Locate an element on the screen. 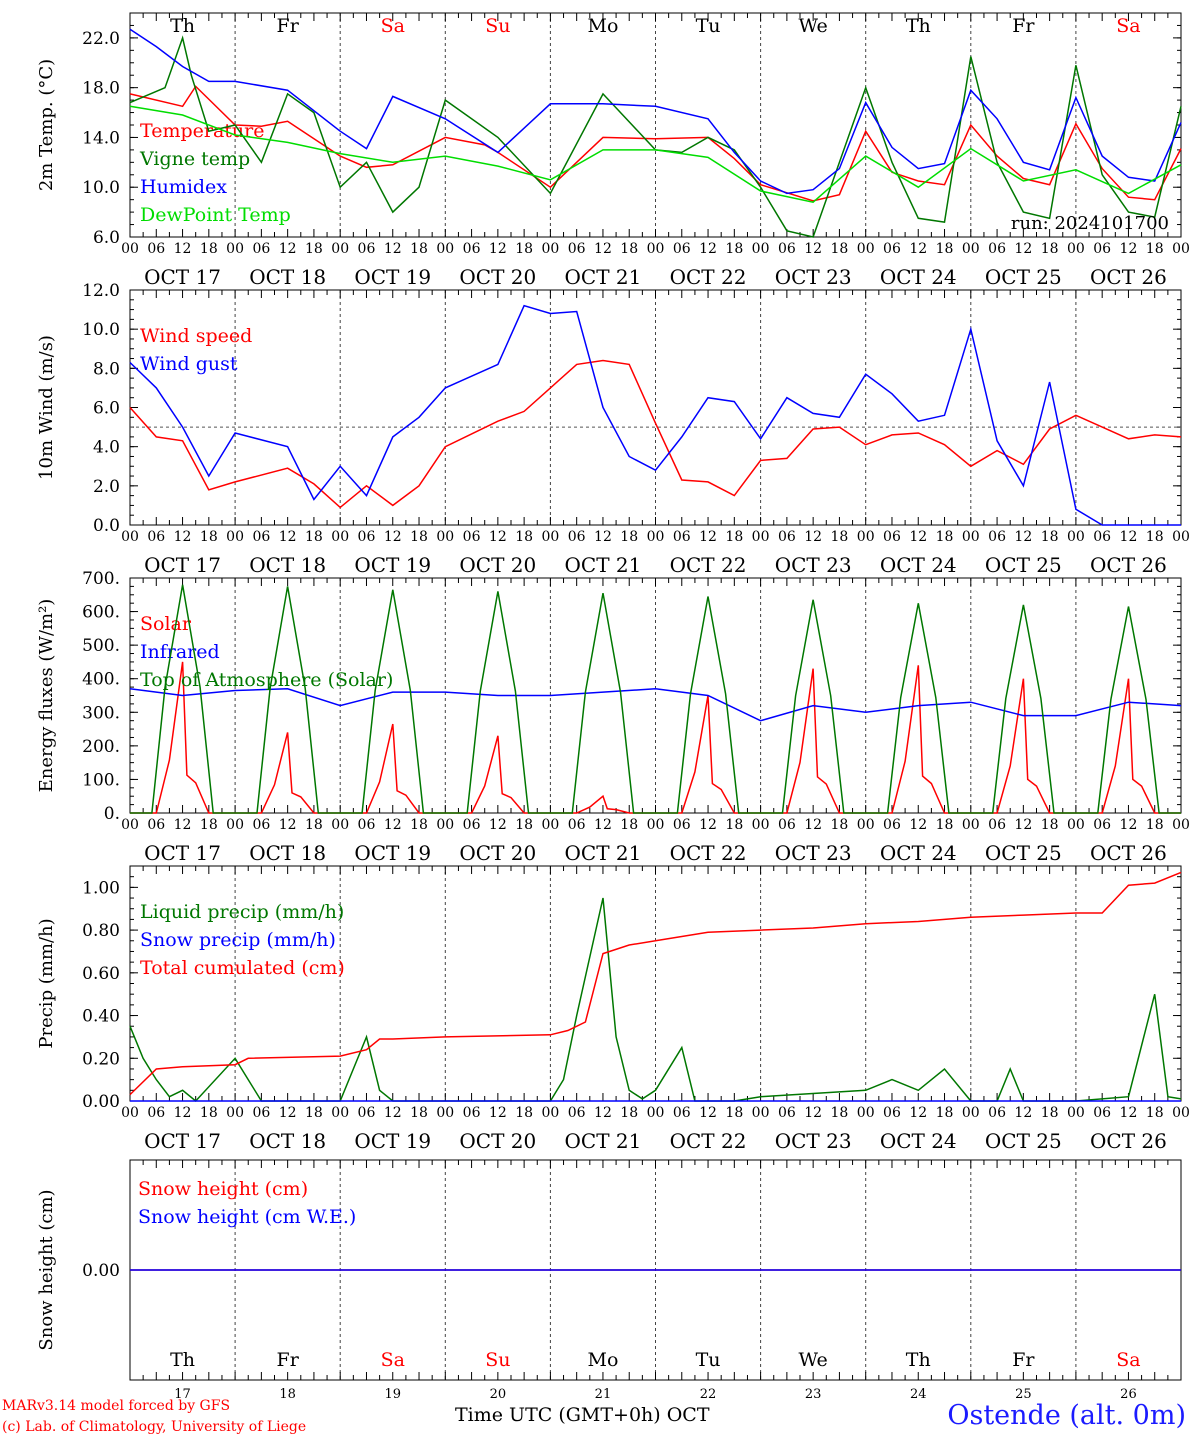 Image resolution: width=1194 pixels, height=1440 pixels. precip-legend-entry: Liquid precip (mm/h) is located at coordinates (242, 912).